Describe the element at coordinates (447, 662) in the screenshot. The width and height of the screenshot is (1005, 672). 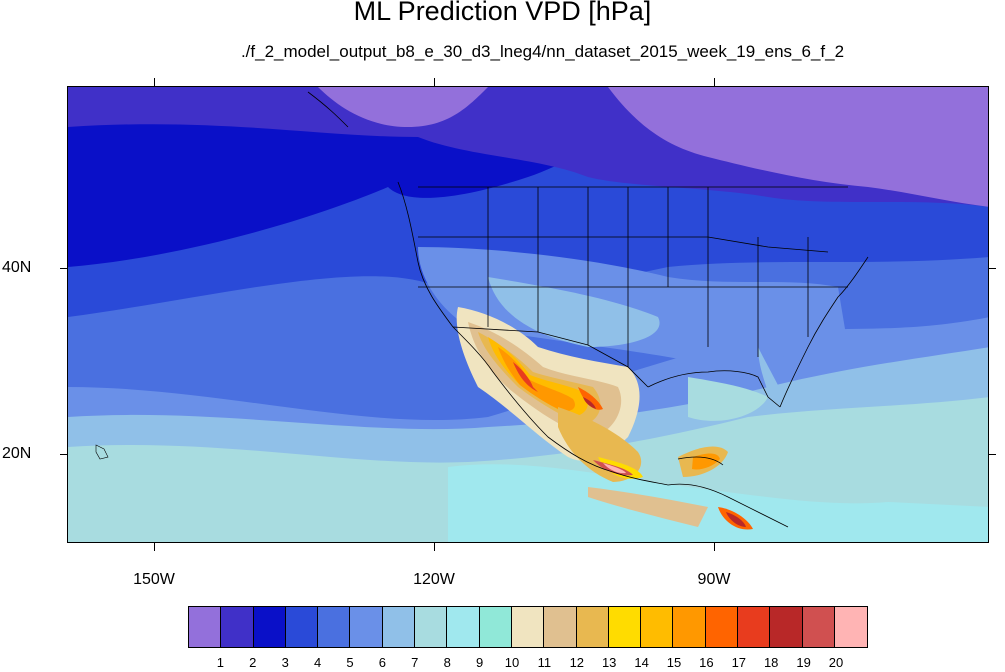
I see `colorbar-label: 8` at that location.